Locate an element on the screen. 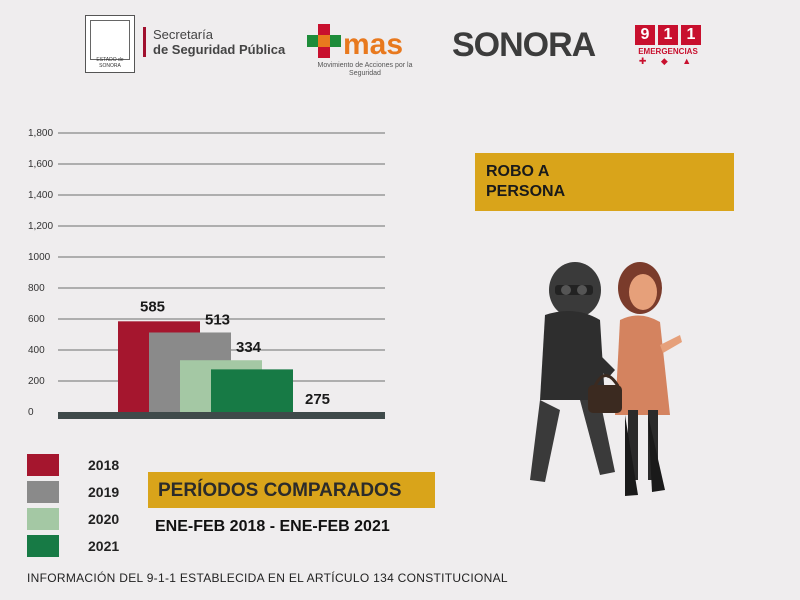 The image size is (800, 600). ssp-logo-text: Secretaría de Seguridad Pública is located at coordinates (219, 42).